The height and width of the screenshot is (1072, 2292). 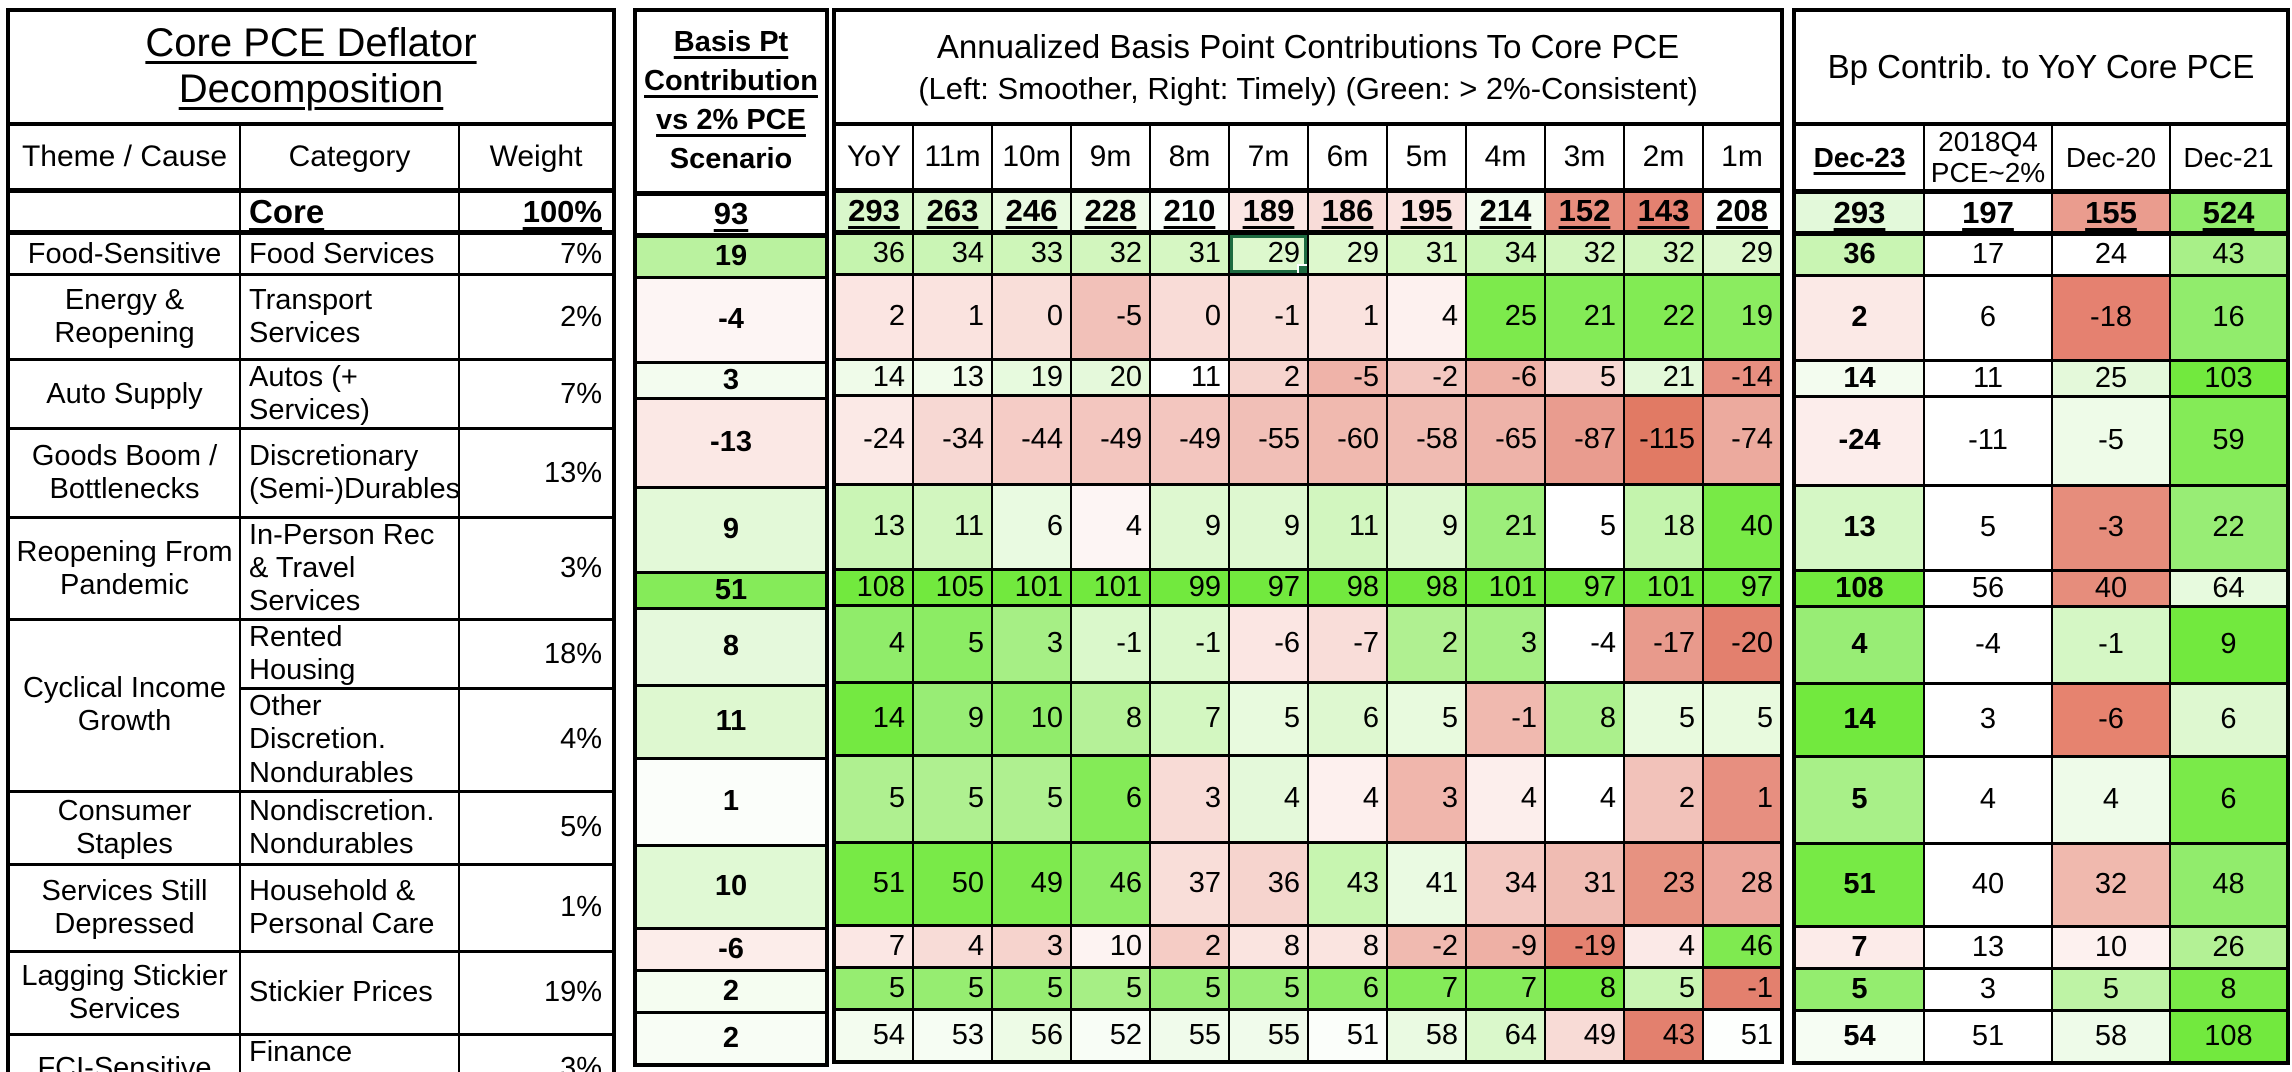 I want to click on basis-cell: 2, so click(x=731, y=1038).